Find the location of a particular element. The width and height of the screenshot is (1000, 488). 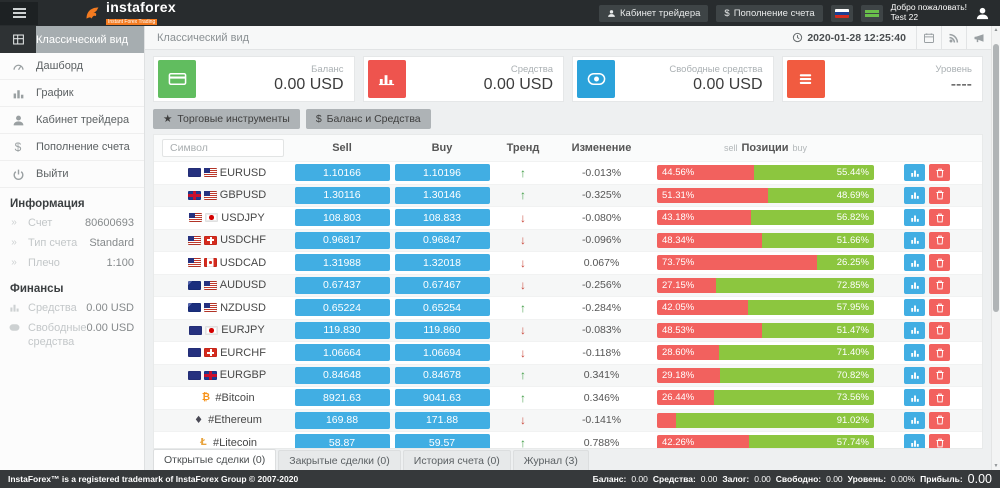

user-avatar-icon is located at coordinates (982, 13).